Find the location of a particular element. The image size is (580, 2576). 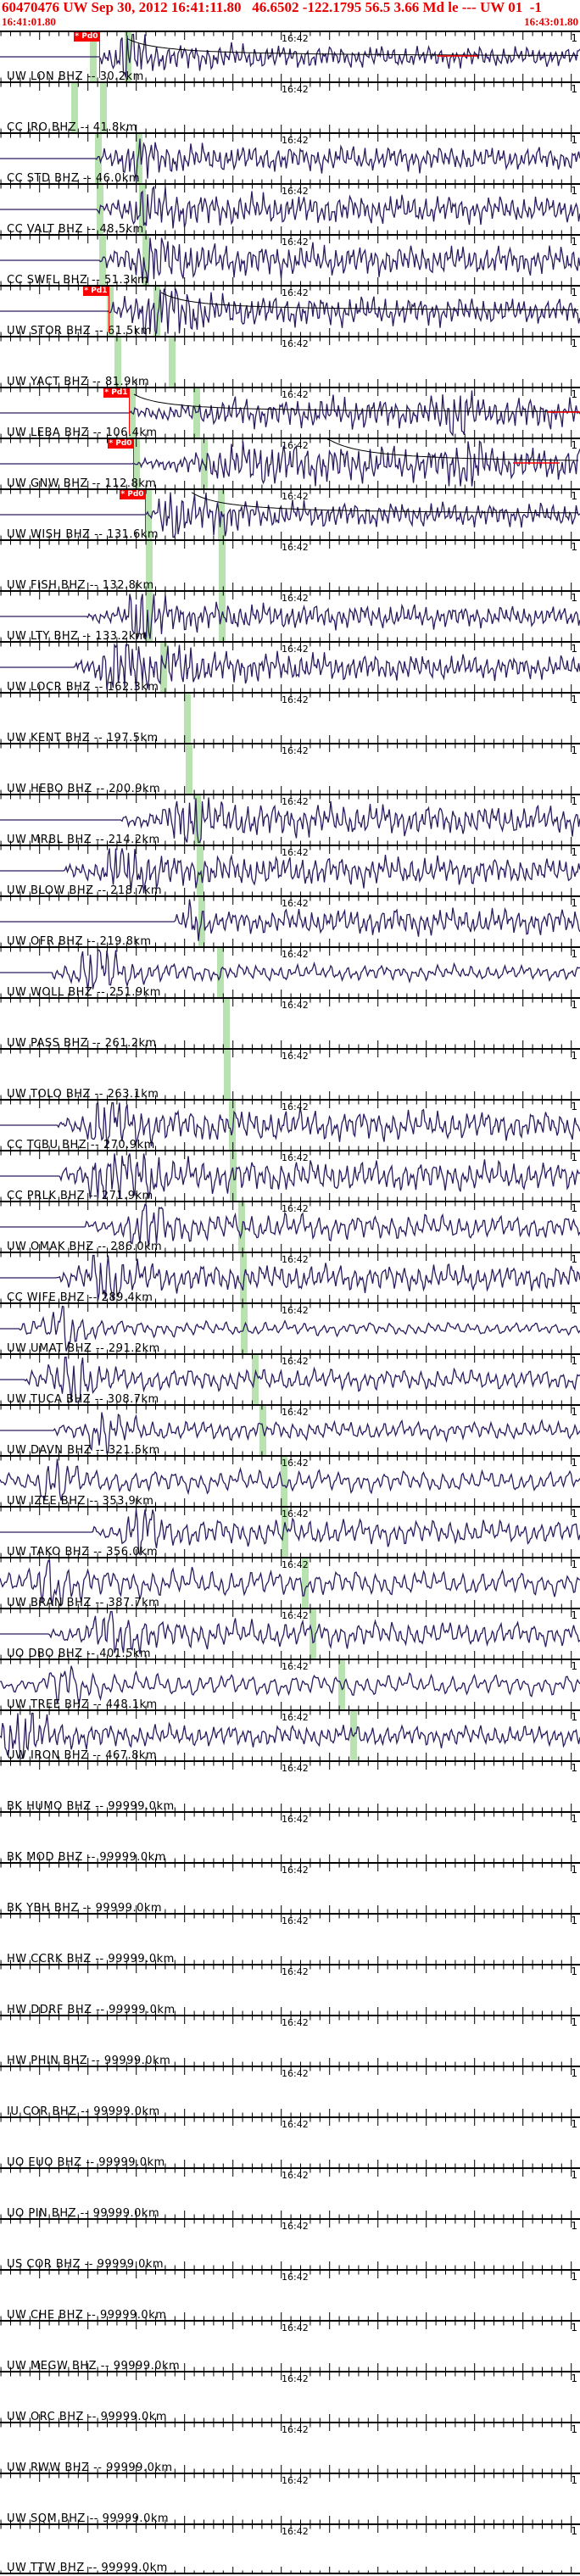

trace-row-uw-tolo: 16:42 1 UW TOLO BHZ -- 263.1km is located at coordinates (290, 1074).